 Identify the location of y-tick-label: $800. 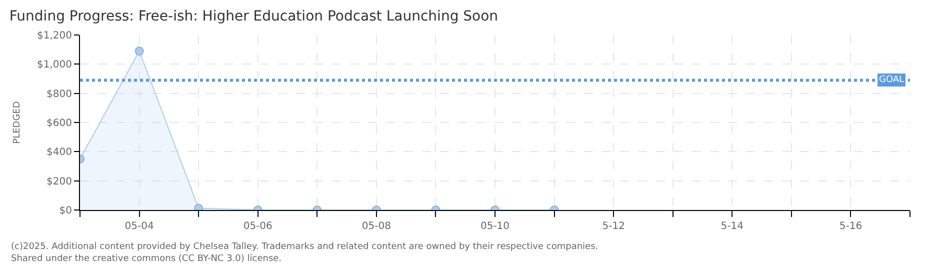
(59, 94).